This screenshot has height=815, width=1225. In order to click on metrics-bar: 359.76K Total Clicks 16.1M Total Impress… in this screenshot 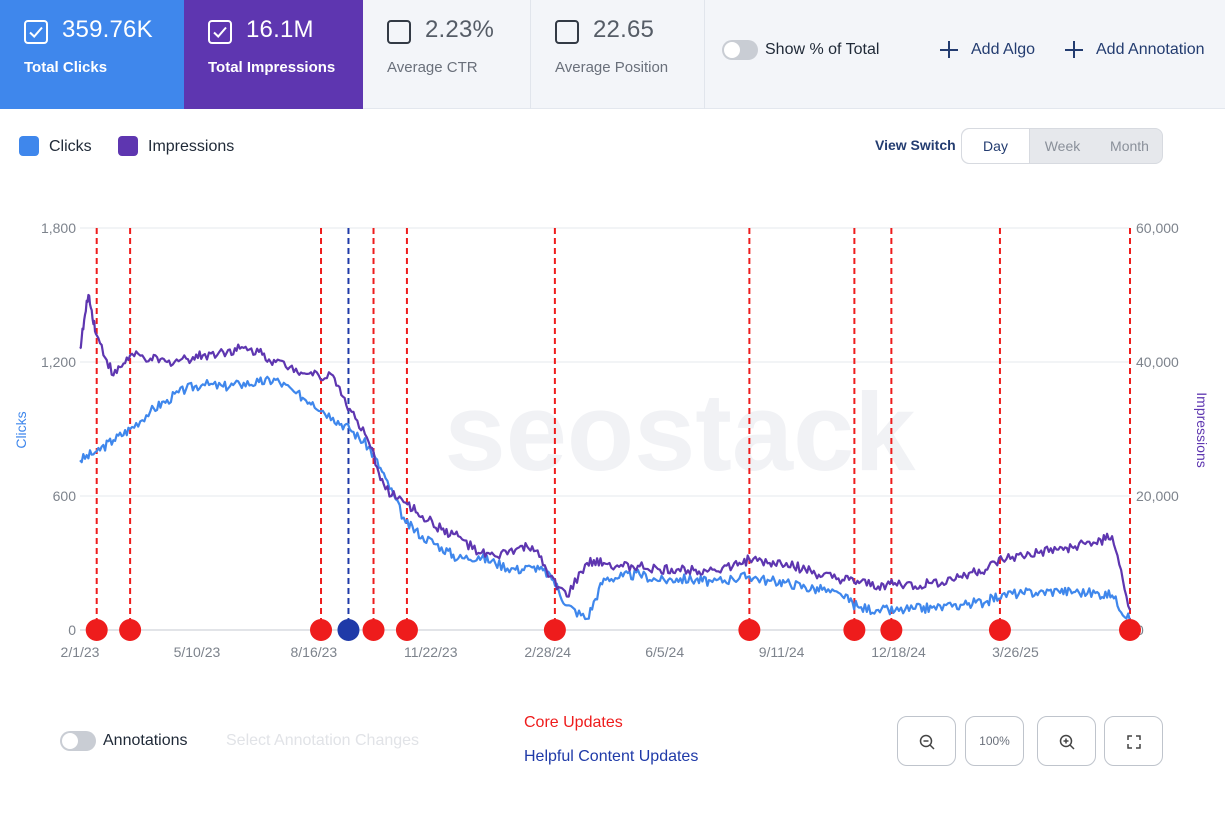, I will do `click(612, 54)`.